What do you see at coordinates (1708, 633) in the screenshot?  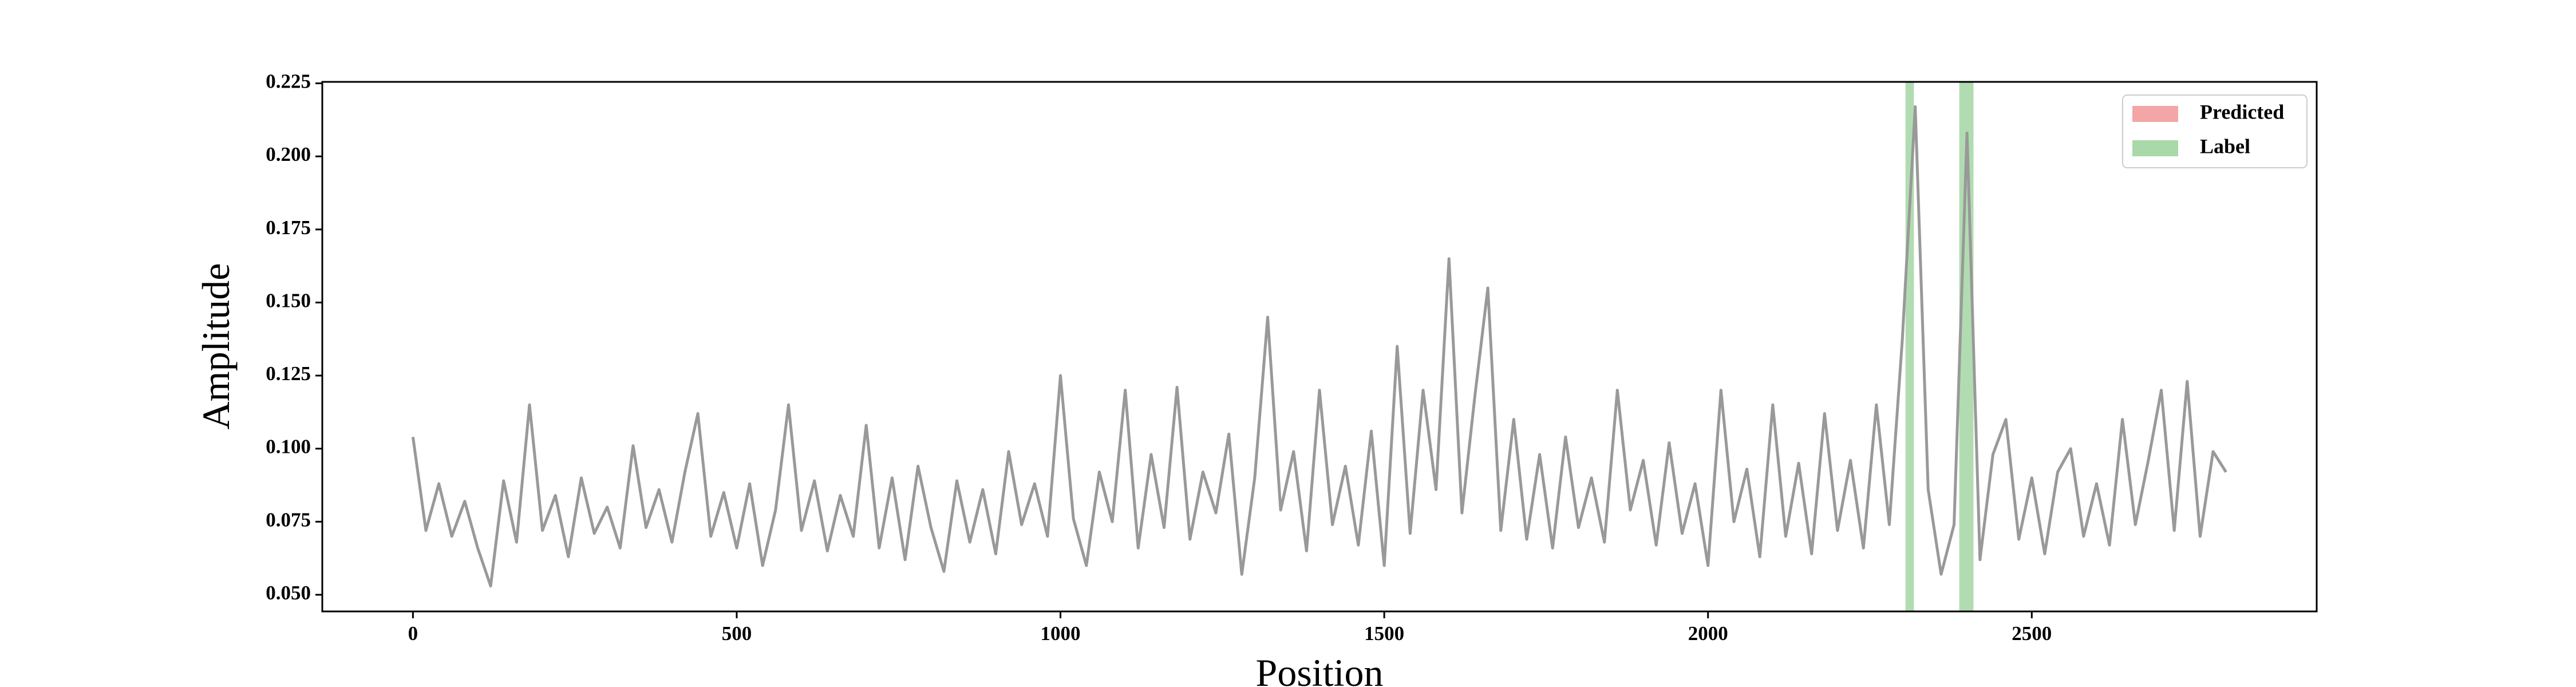 I see `x-tick-label: 2000` at bounding box center [1708, 633].